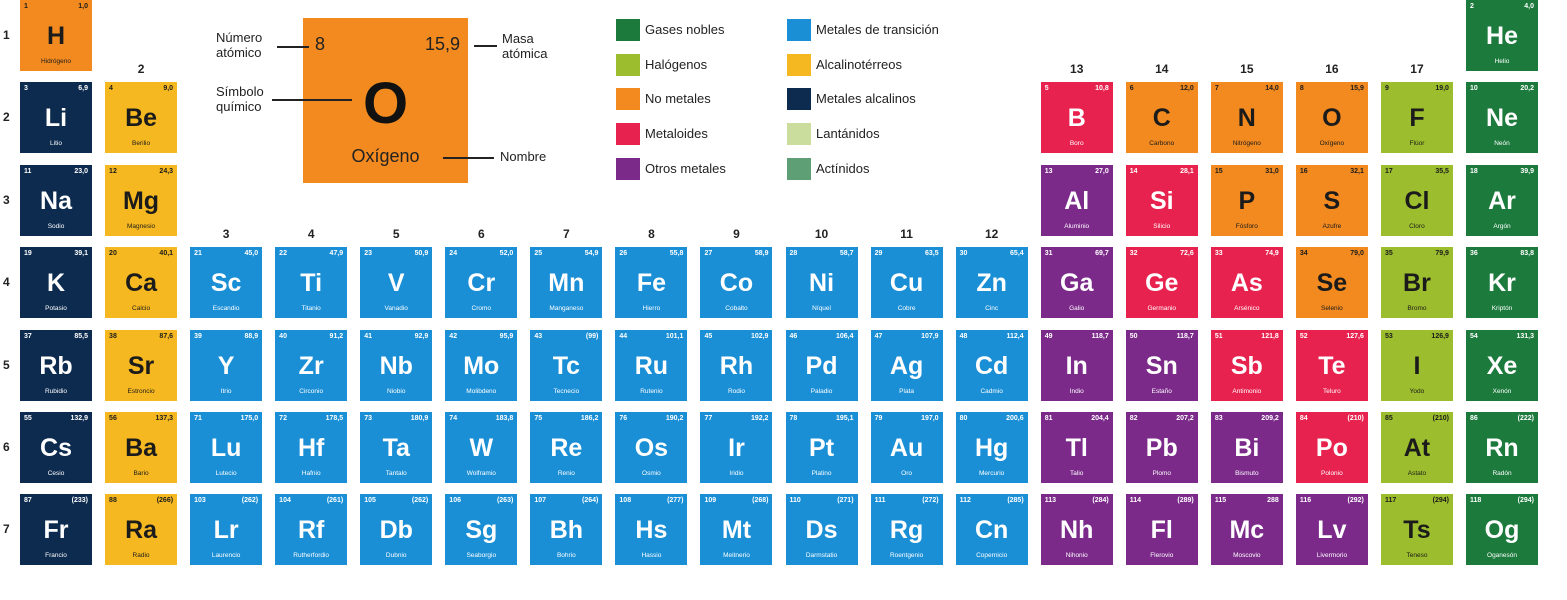 This screenshot has width=1567, height=600. I want to click on atomic-mass: 107,9, so click(930, 336).